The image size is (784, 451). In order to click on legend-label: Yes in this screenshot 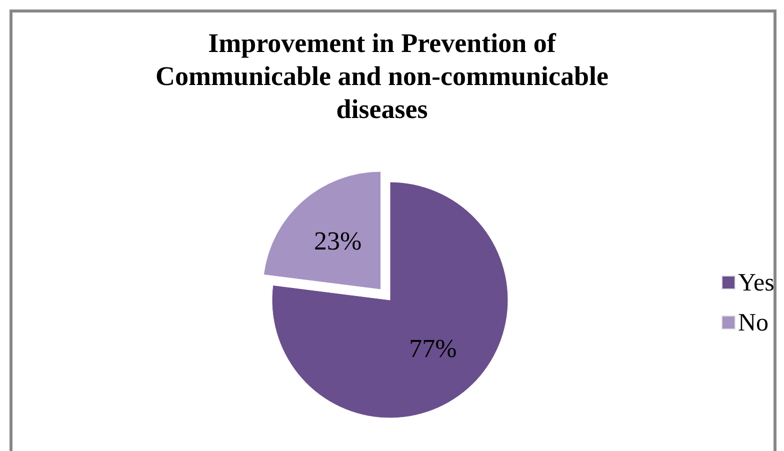, I will do `click(756, 283)`.